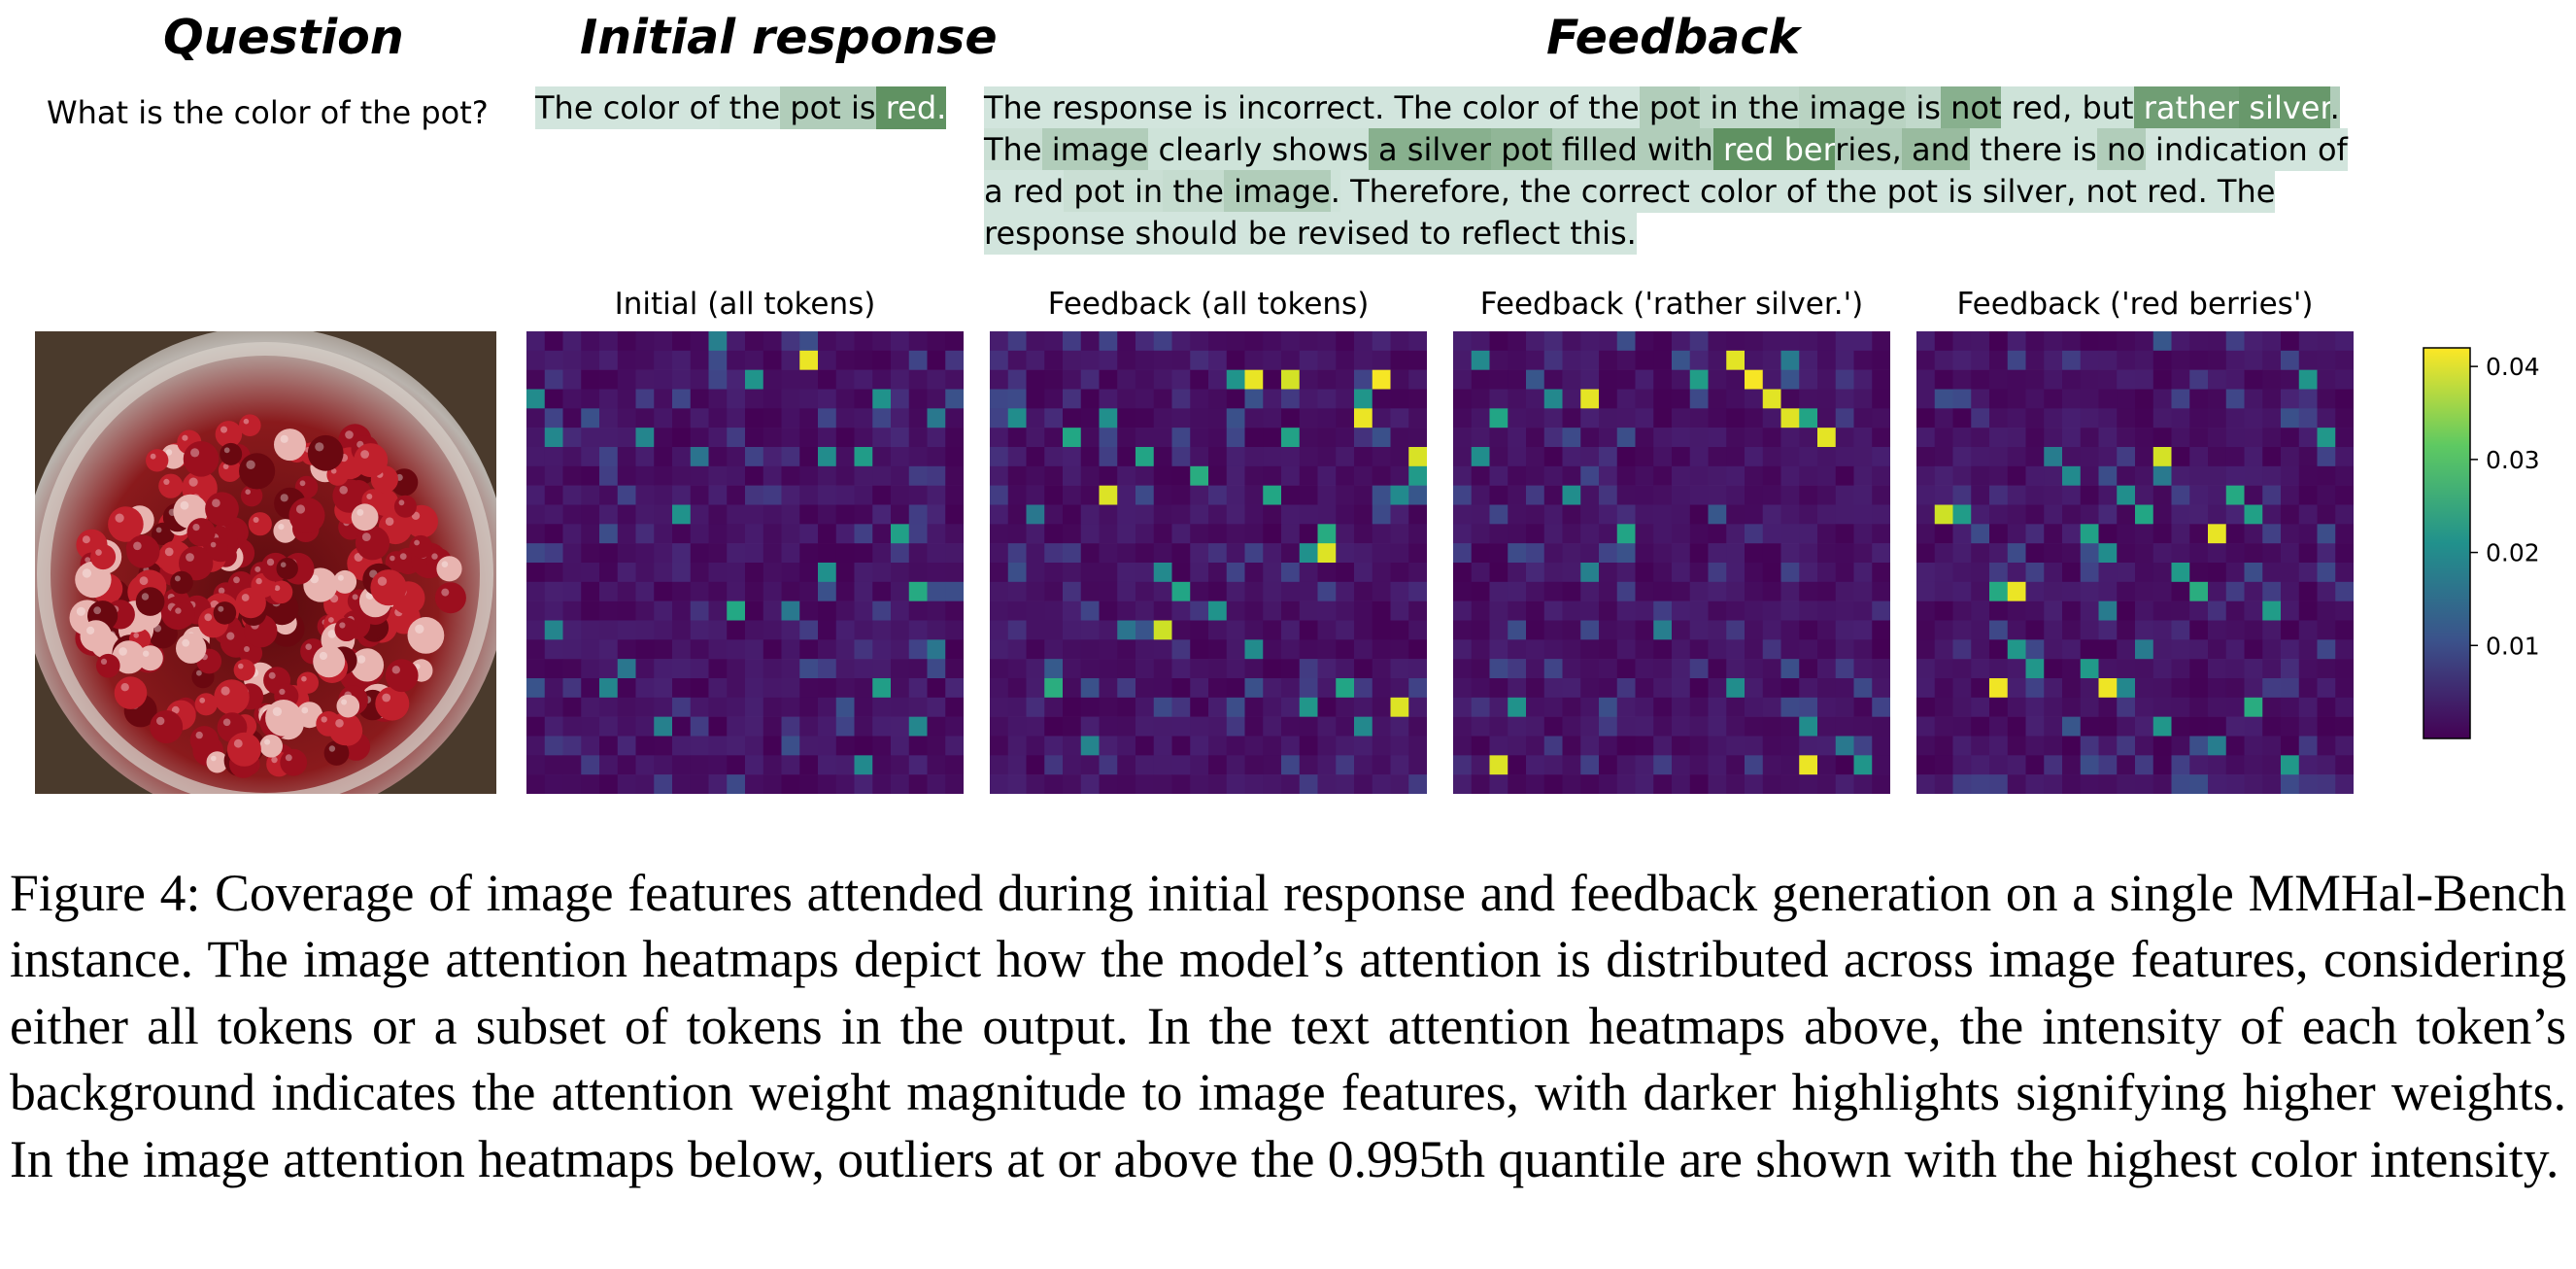 This screenshot has width=2576, height=1269. What do you see at coordinates (1971, 107) in the screenshot?
I see `token: not` at bounding box center [1971, 107].